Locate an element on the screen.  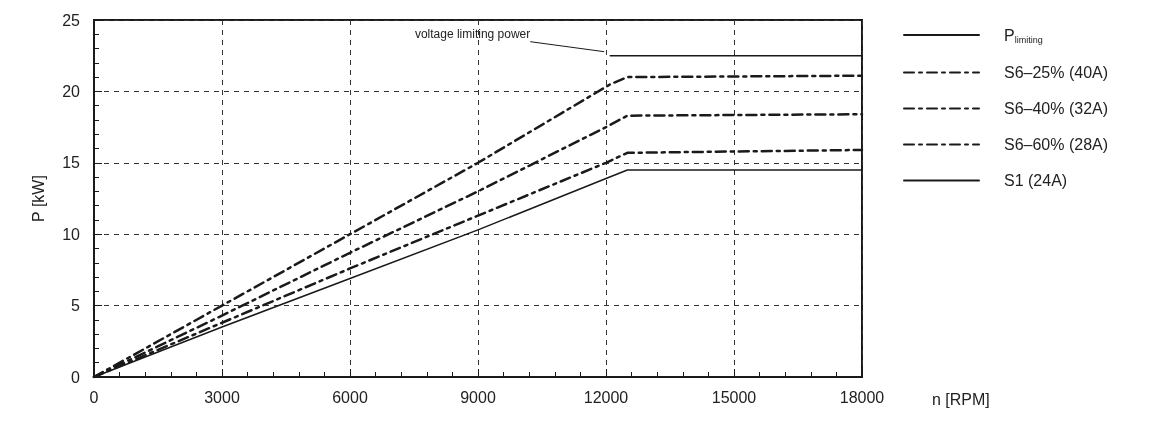
y-tick-label: 10 is located at coordinates (71, 234).